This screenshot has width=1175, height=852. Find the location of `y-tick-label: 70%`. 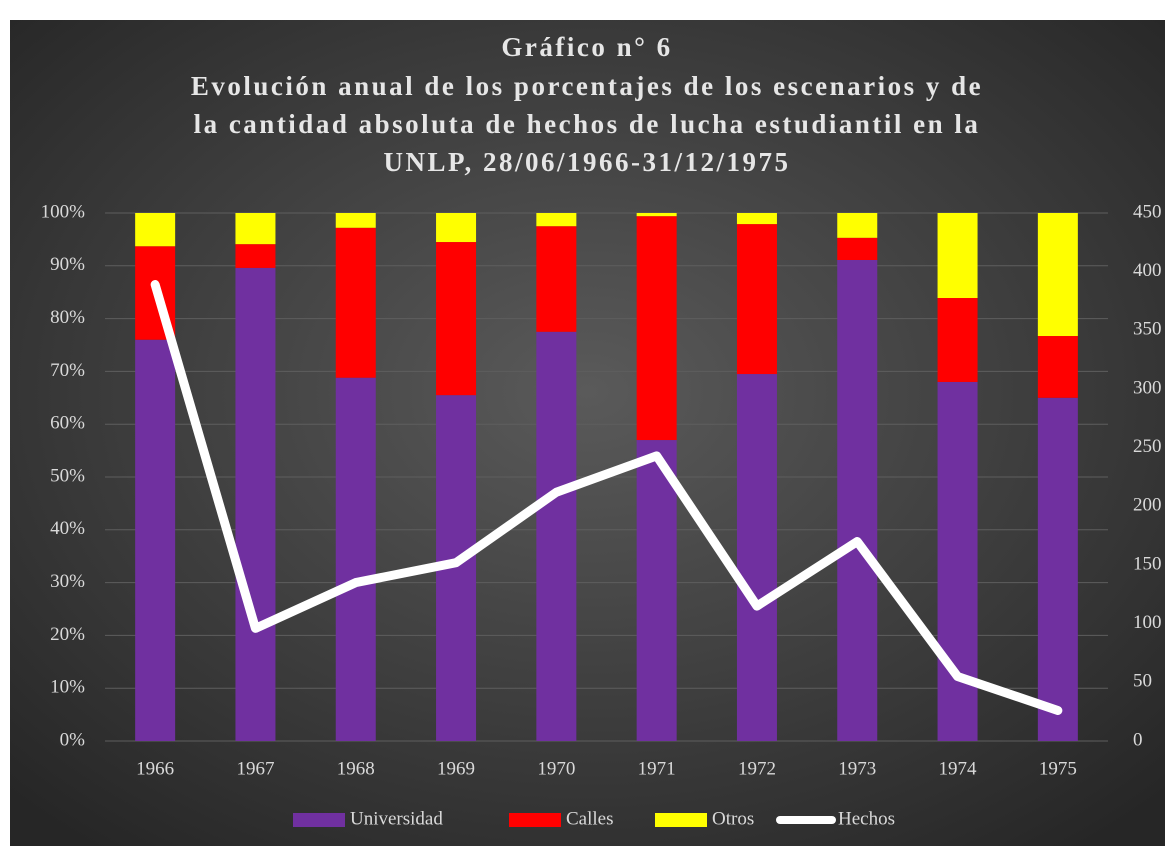

y-tick-label: 70% is located at coordinates (67, 370).